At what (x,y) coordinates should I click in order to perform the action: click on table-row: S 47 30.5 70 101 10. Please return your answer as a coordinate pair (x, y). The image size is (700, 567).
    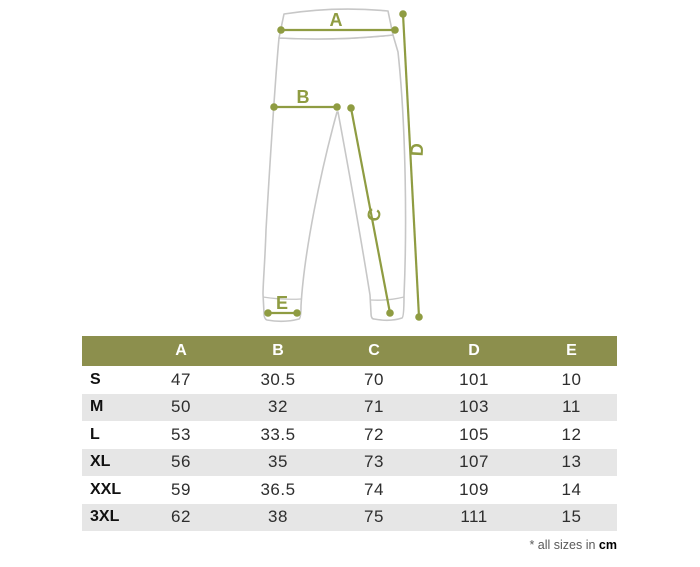
    Looking at the image, I should click on (349, 380).